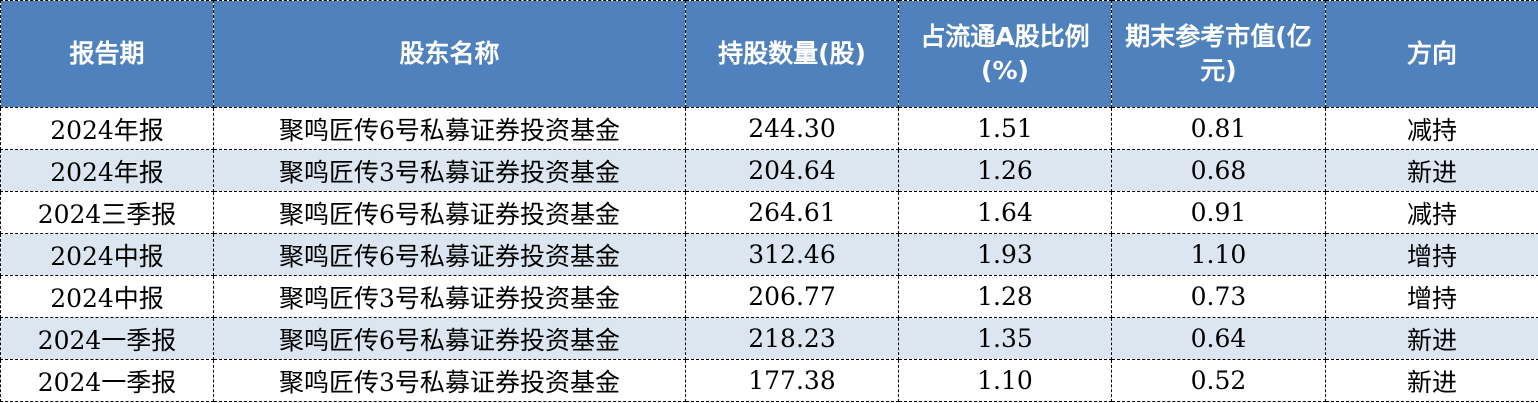  I want to click on table-row: 2024三季报 聚鸣匠传6号私募证券投资基金 264.61 1.64 0.91 减持, so click(769, 212).